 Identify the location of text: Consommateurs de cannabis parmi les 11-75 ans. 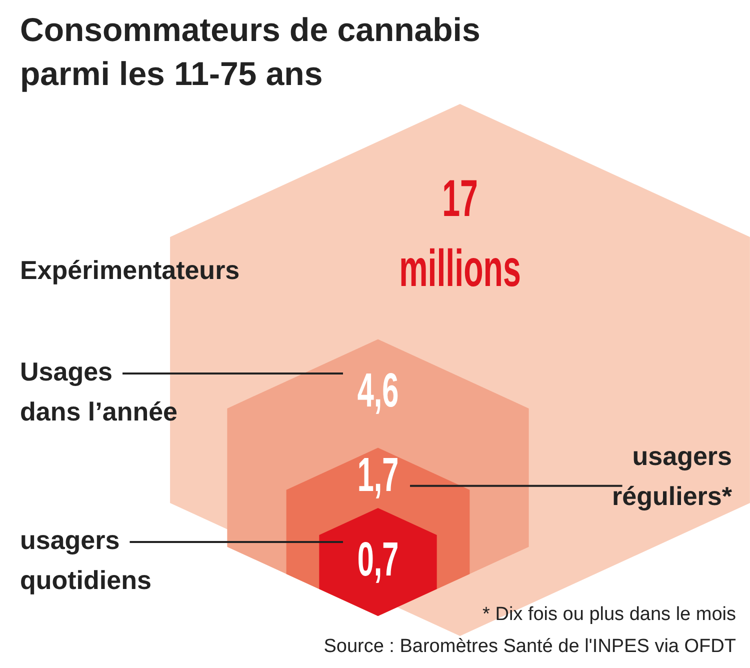
(251, 52).